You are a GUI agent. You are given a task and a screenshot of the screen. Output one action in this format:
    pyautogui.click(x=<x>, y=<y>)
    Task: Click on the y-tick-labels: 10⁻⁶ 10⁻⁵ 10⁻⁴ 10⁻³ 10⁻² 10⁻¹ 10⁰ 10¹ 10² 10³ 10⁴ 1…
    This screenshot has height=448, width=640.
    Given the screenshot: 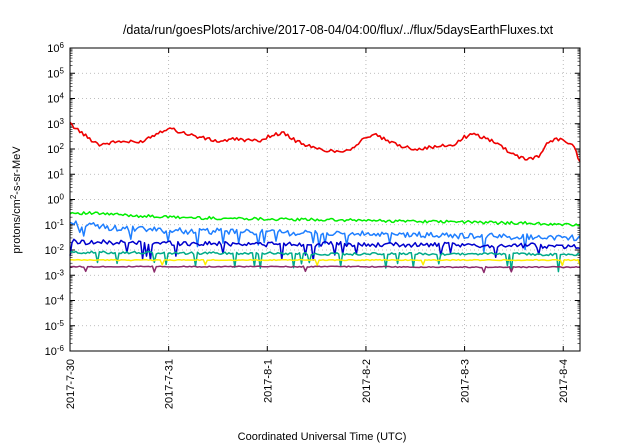 What is the action you would take?
    pyautogui.click(x=55, y=200)
    